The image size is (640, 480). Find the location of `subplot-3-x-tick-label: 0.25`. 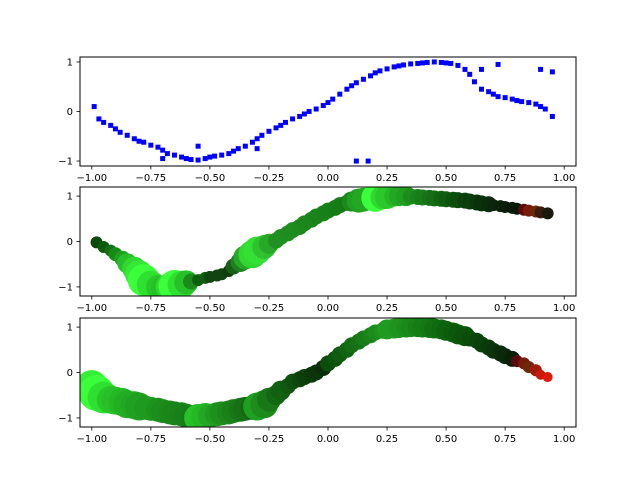

subplot-3-x-tick-label: 0.25 is located at coordinates (387, 439).